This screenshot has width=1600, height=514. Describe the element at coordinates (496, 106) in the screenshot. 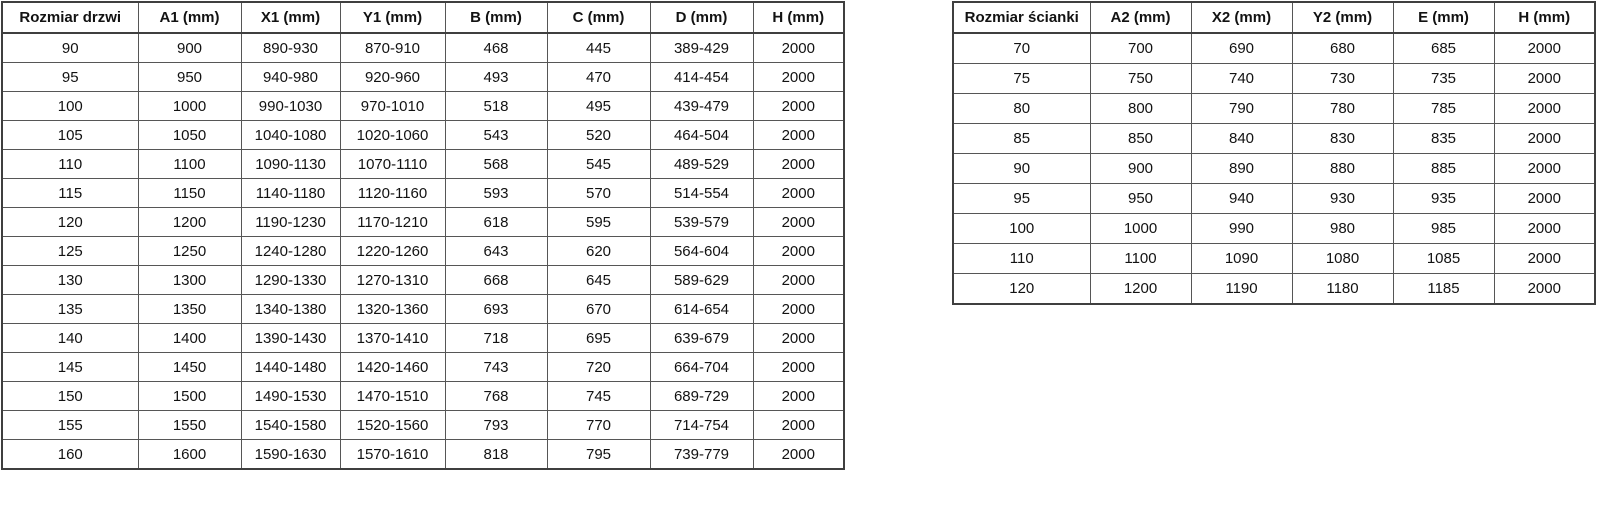

I see `table-cell: 518` at that location.